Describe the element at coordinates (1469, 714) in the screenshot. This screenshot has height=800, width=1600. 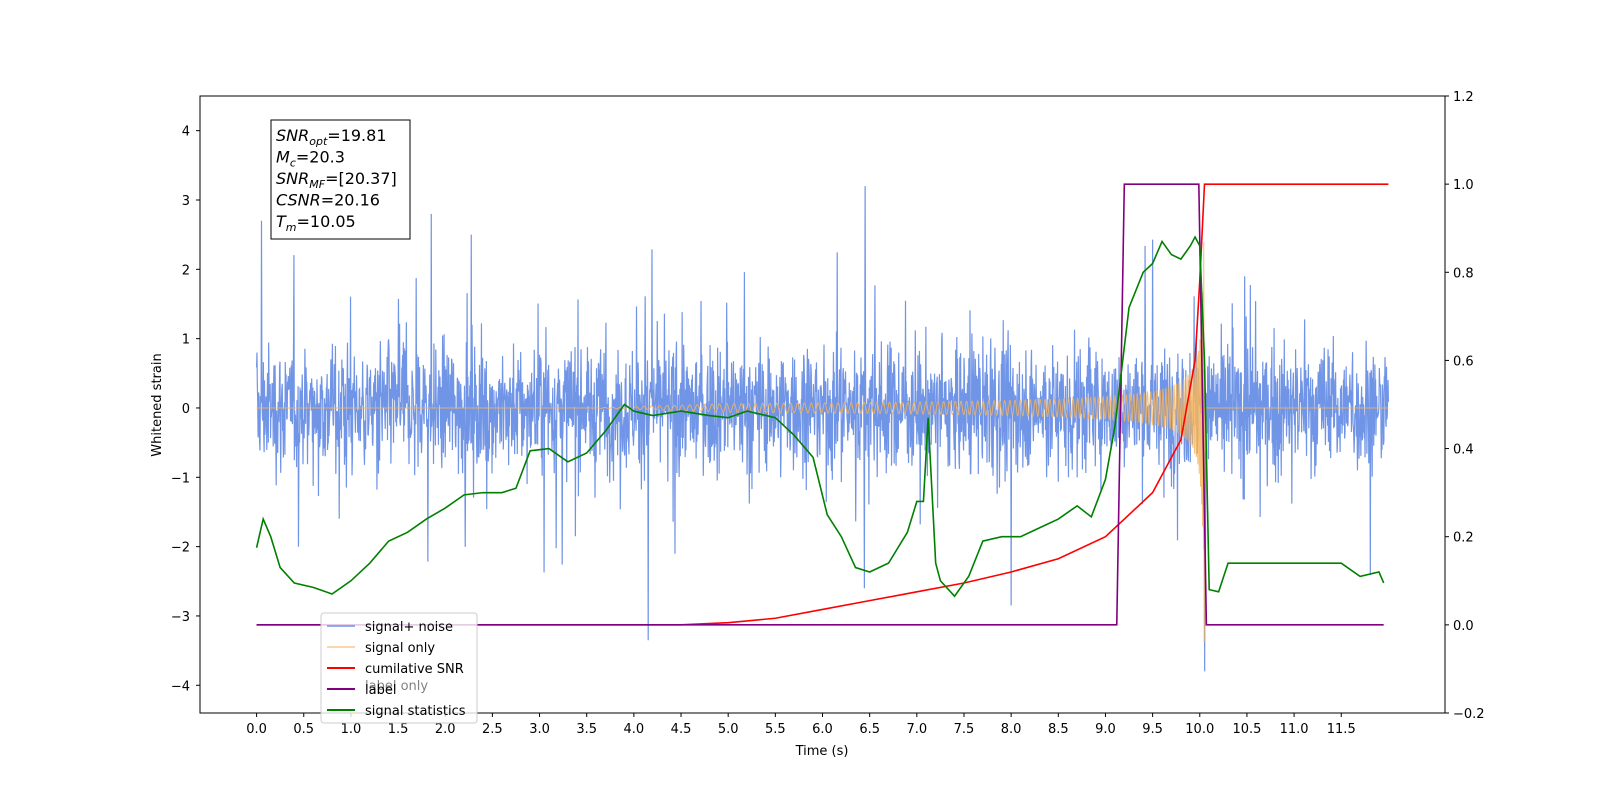
I see `y-right-tick-label: −0.2` at that location.